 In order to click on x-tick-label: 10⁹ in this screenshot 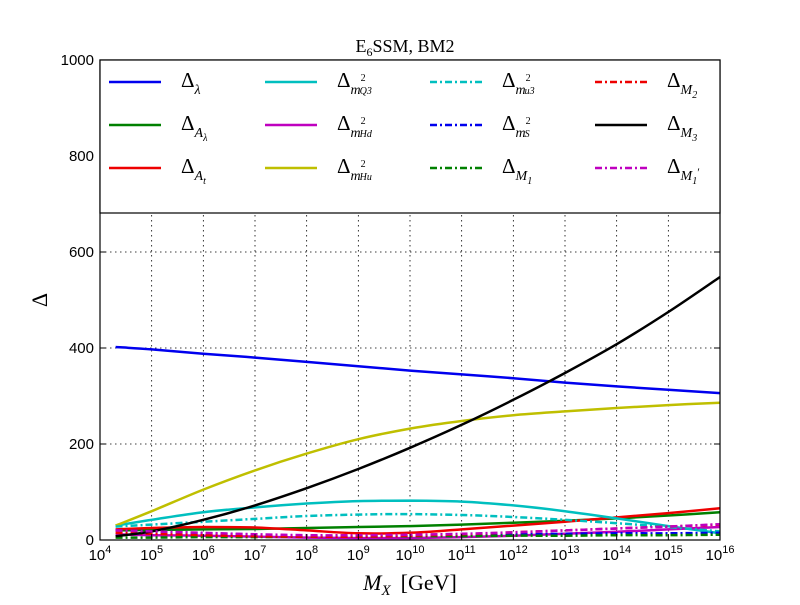, I will do `click(358, 554)`.